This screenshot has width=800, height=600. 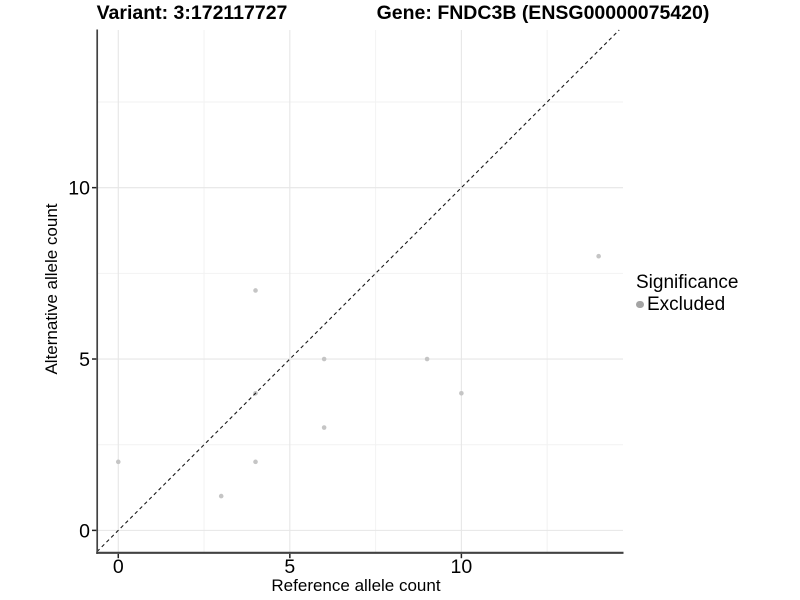 What do you see at coordinates (84, 360) in the screenshot?
I see `y-axis-tick-label: 5` at bounding box center [84, 360].